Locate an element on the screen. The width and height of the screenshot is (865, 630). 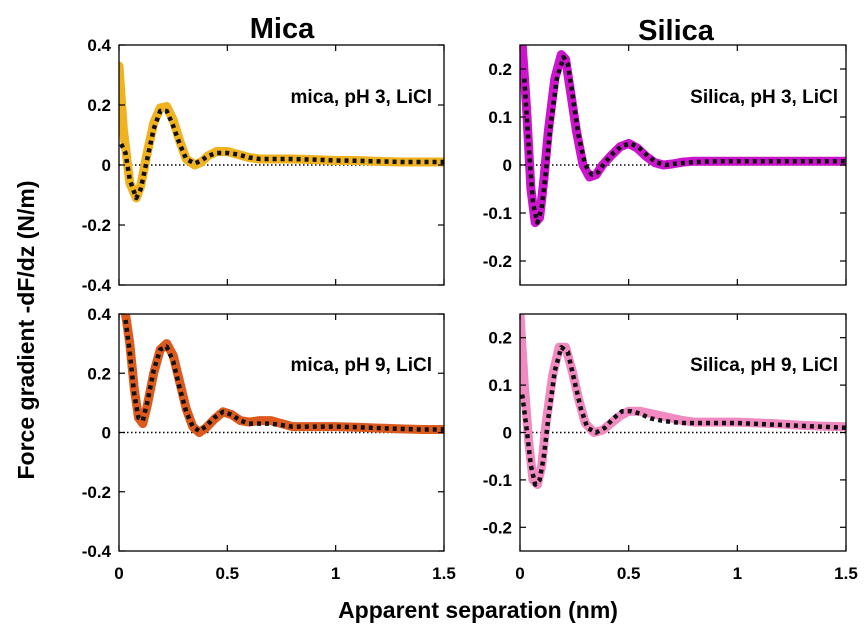
x-axis-title: Apparent separation (nm) is located at coordinates (478, 610).